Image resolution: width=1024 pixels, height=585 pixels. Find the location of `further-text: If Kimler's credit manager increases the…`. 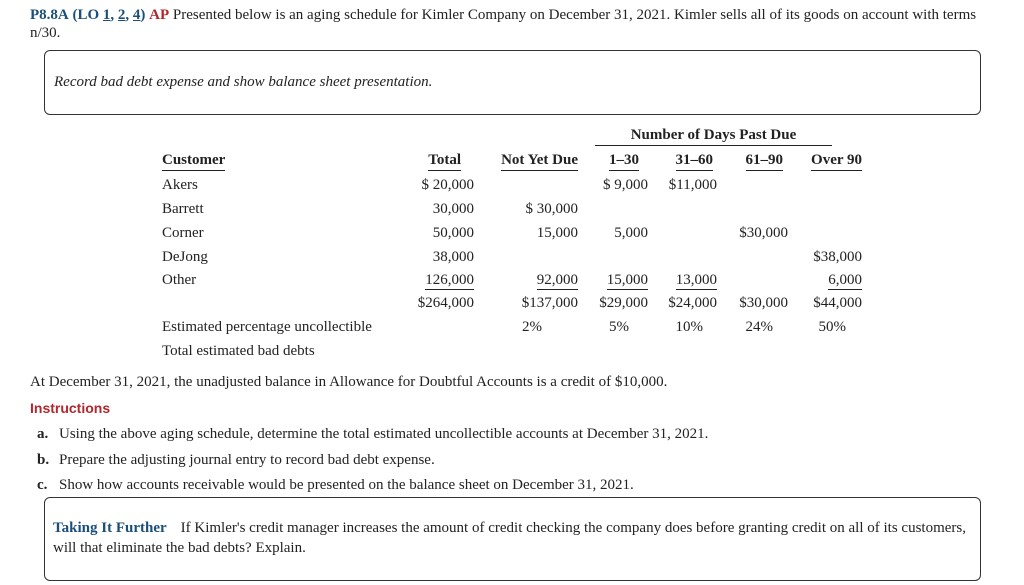

further-text: If Kimler's credit manager increases the… is located at coordinates (509, 538).